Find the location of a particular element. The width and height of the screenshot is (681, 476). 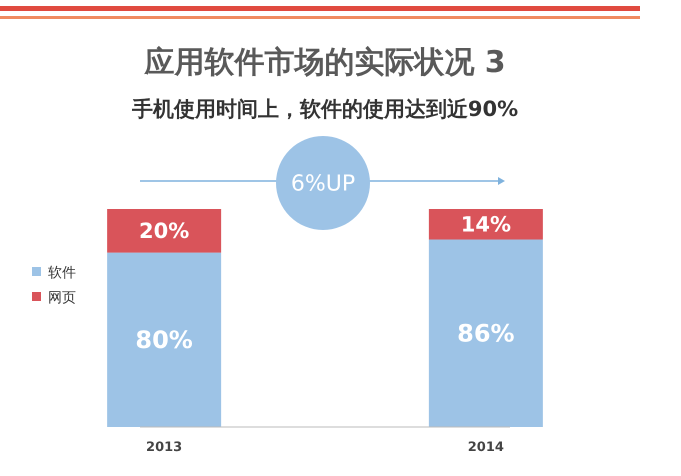

legend-label: 软件 is located at coordinates (62, 272).